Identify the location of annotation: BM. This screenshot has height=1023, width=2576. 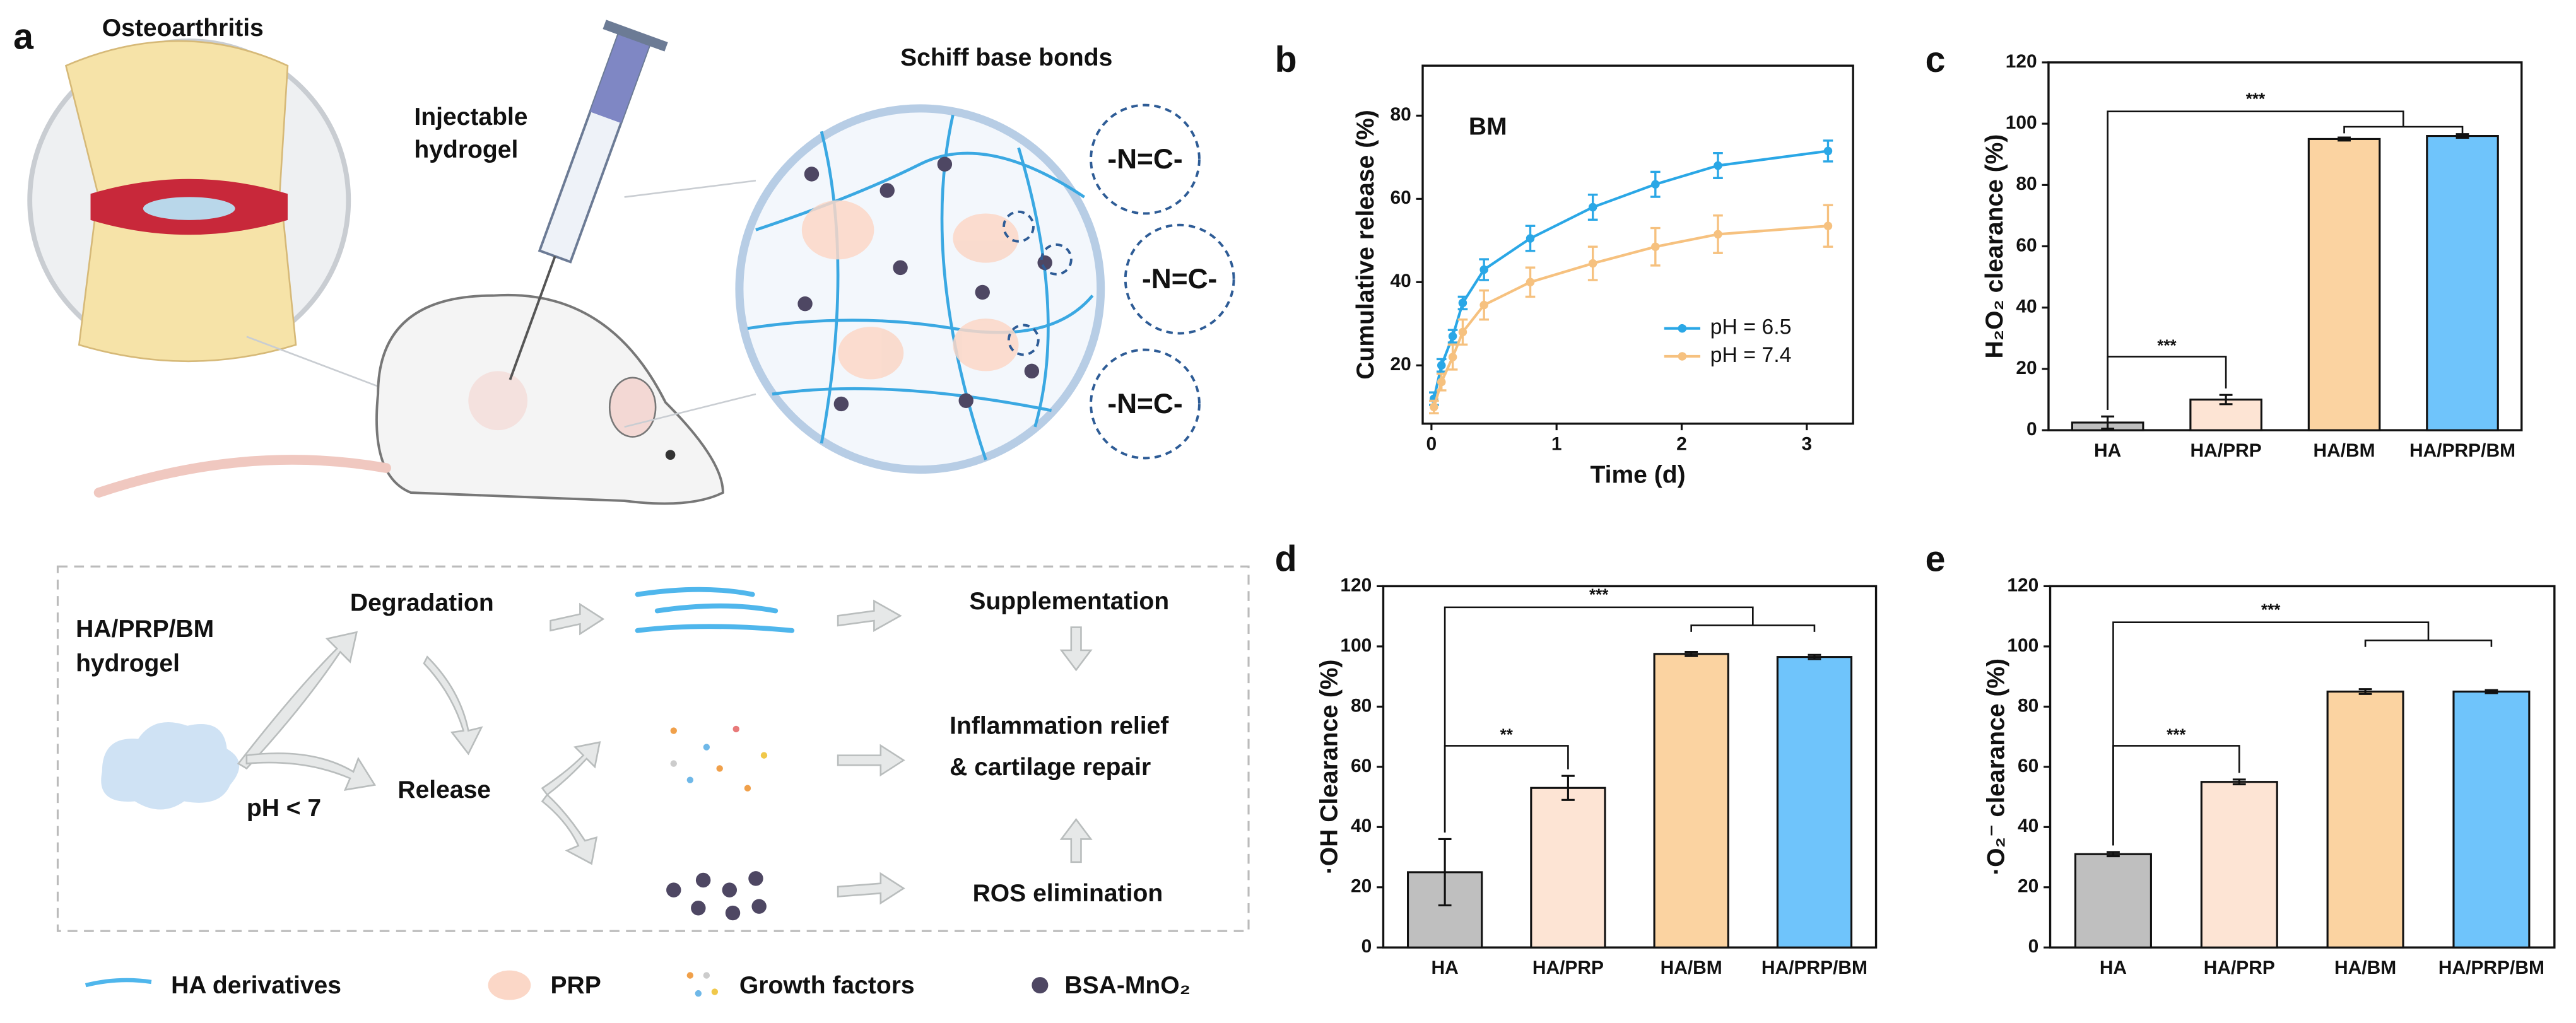
(1488, 126).